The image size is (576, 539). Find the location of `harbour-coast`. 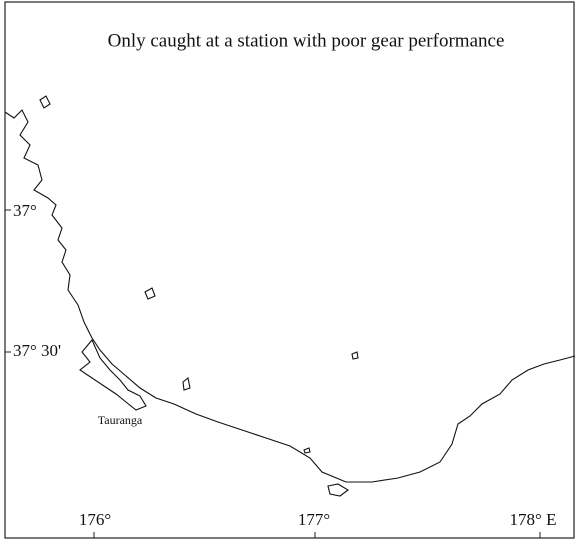

harbour-coast is located at coordinates (113, 374).